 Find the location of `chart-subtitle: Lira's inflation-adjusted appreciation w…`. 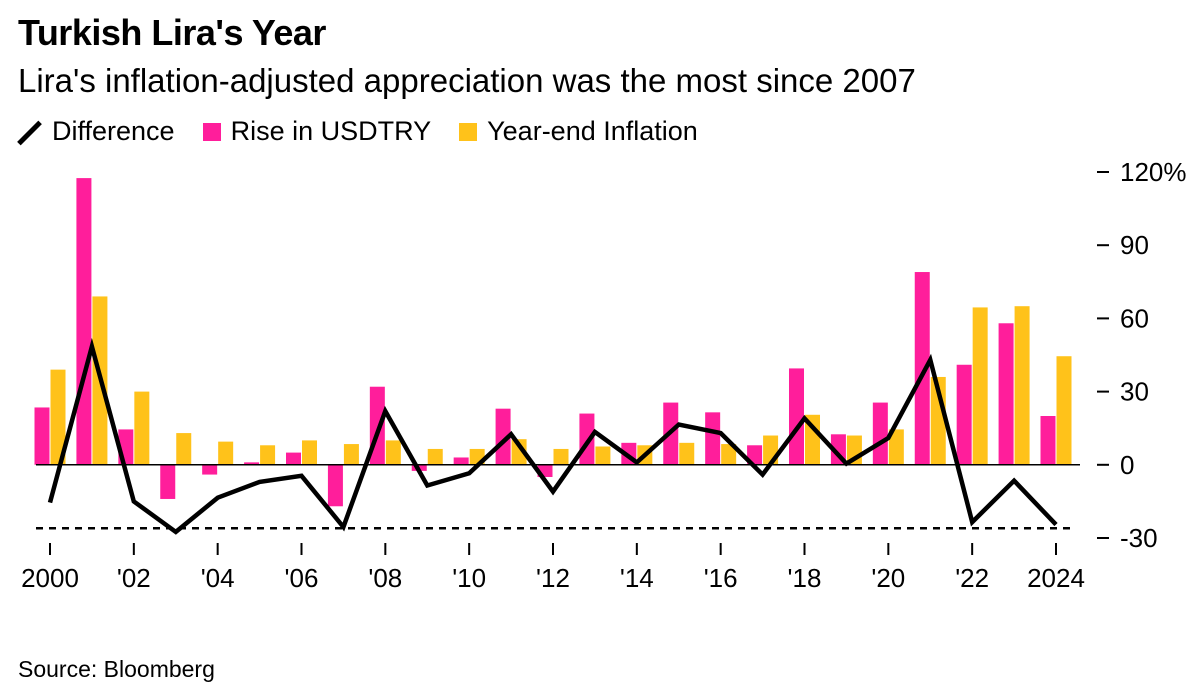

chart-subtitle: Lira's inflation-adjusted appreciation w… is located at coordinates (467, 80).